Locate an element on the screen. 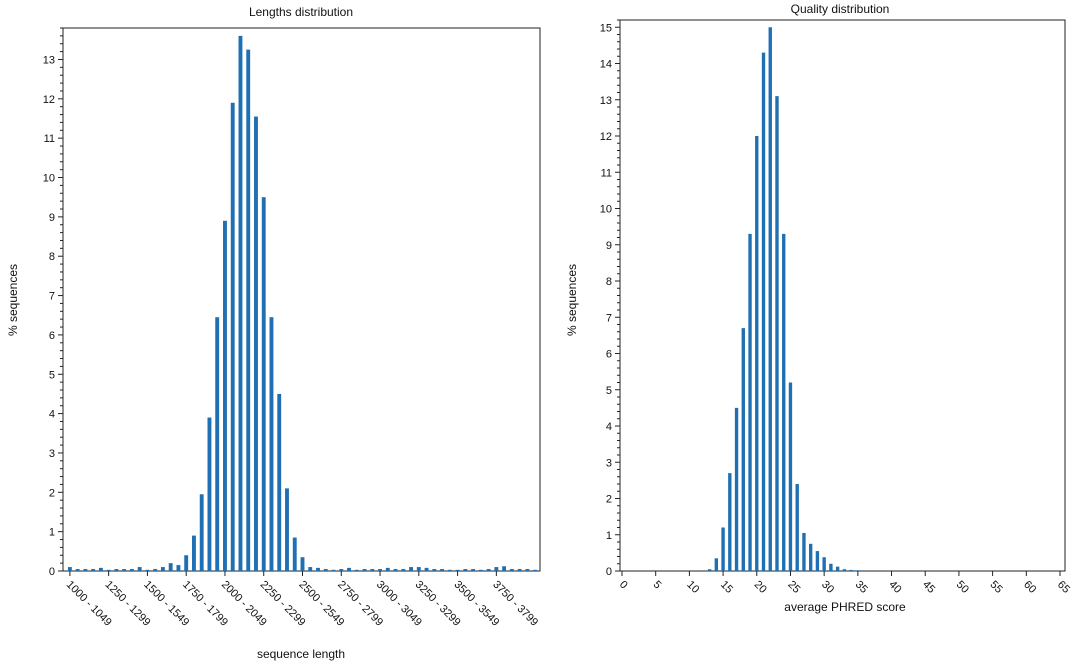 The width and height of the screenshot is (1080, 668). y-tick-label: 12 is located at coordinates (49, 100).